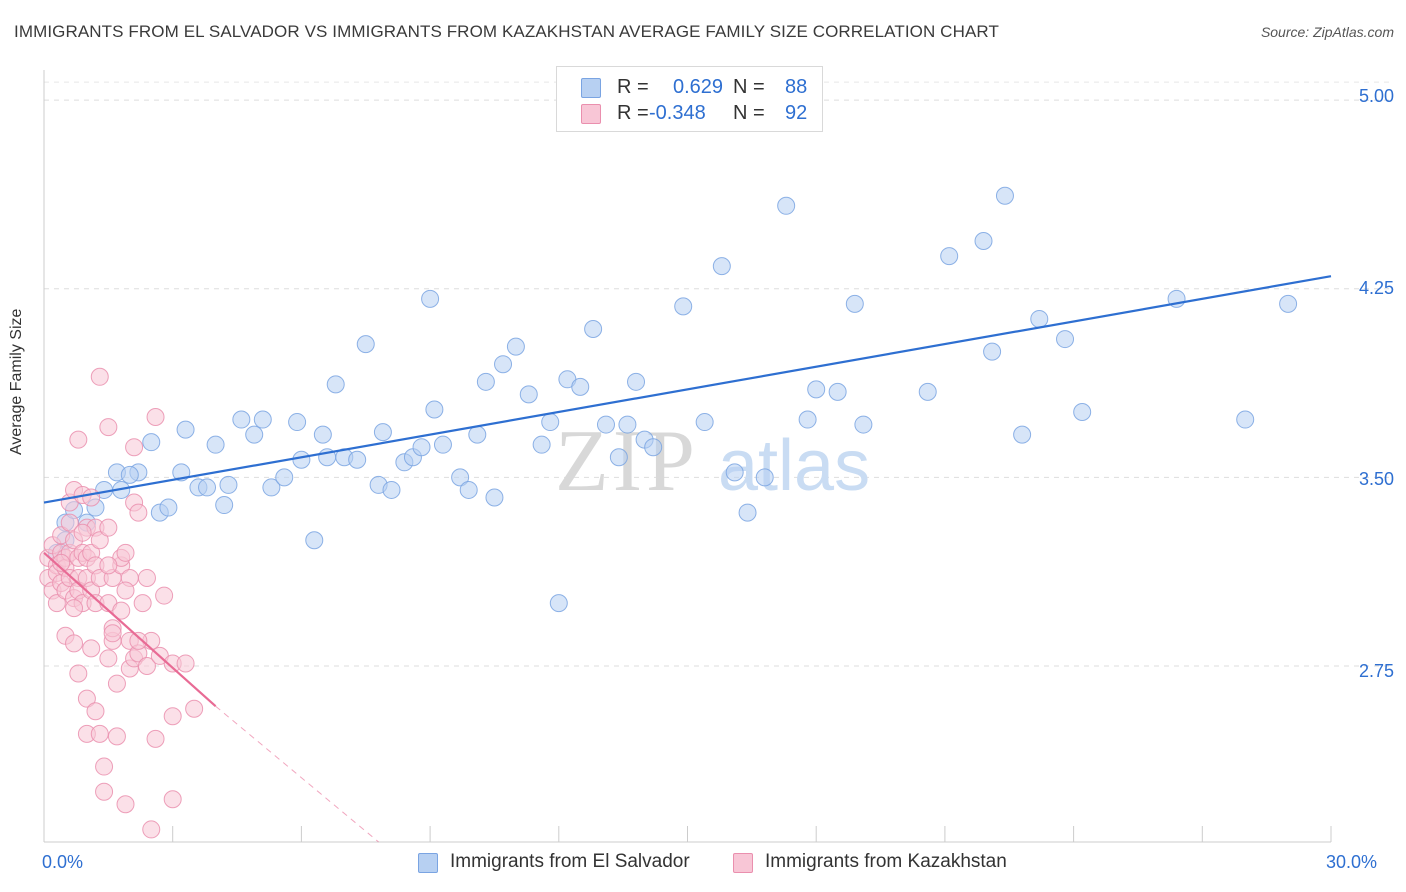  Describe the element at coordinates (796, 113) in the screenshot. I see `legend-n-value: 92` at that location.